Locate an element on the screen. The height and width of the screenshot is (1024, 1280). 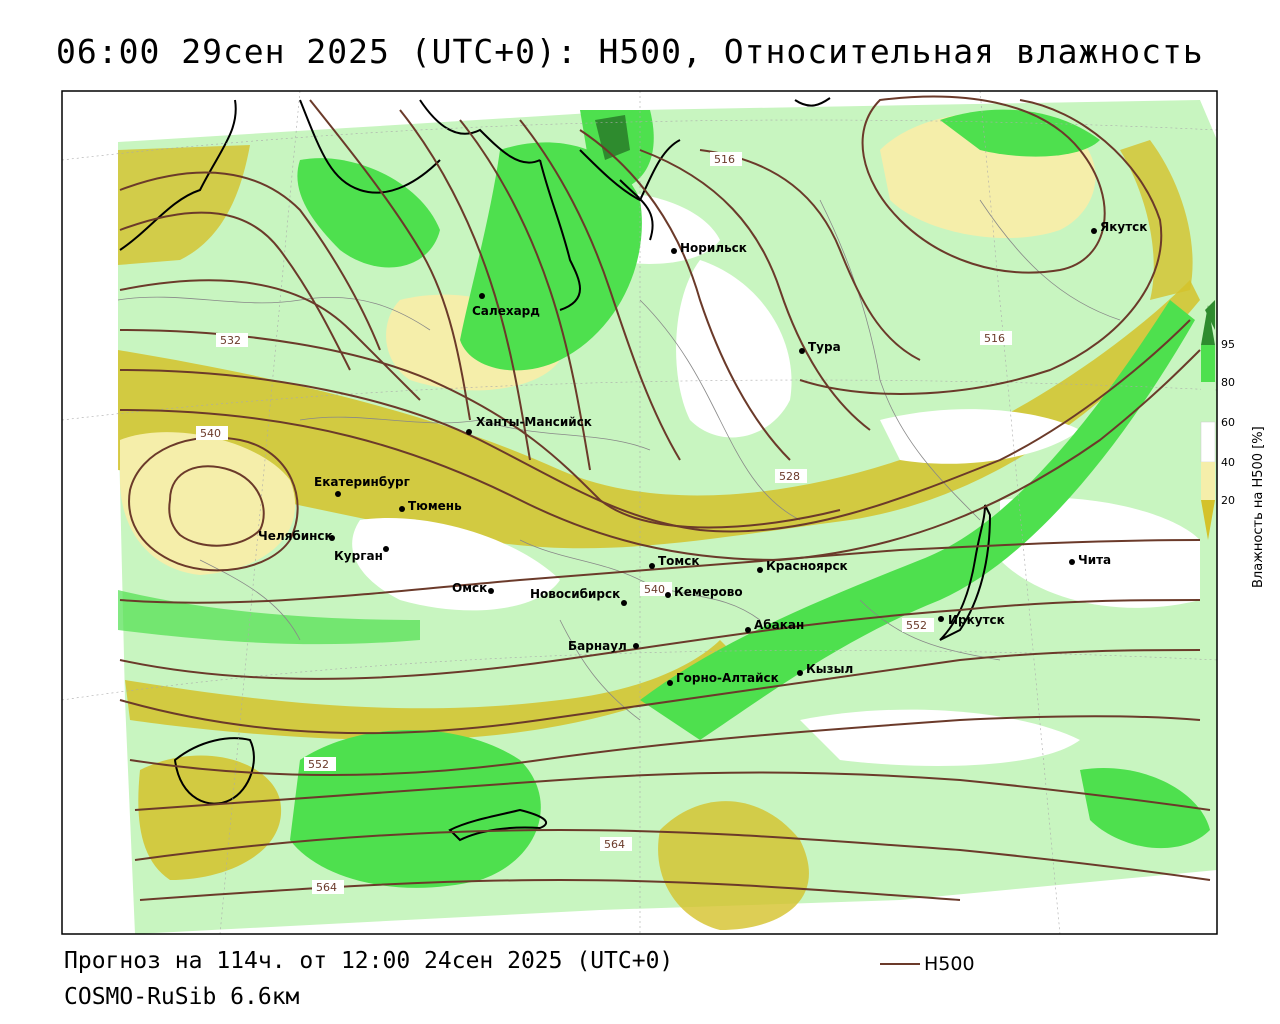
city-label-yekaterinburg: Екатеринбург is located at coordinates (362, 482).